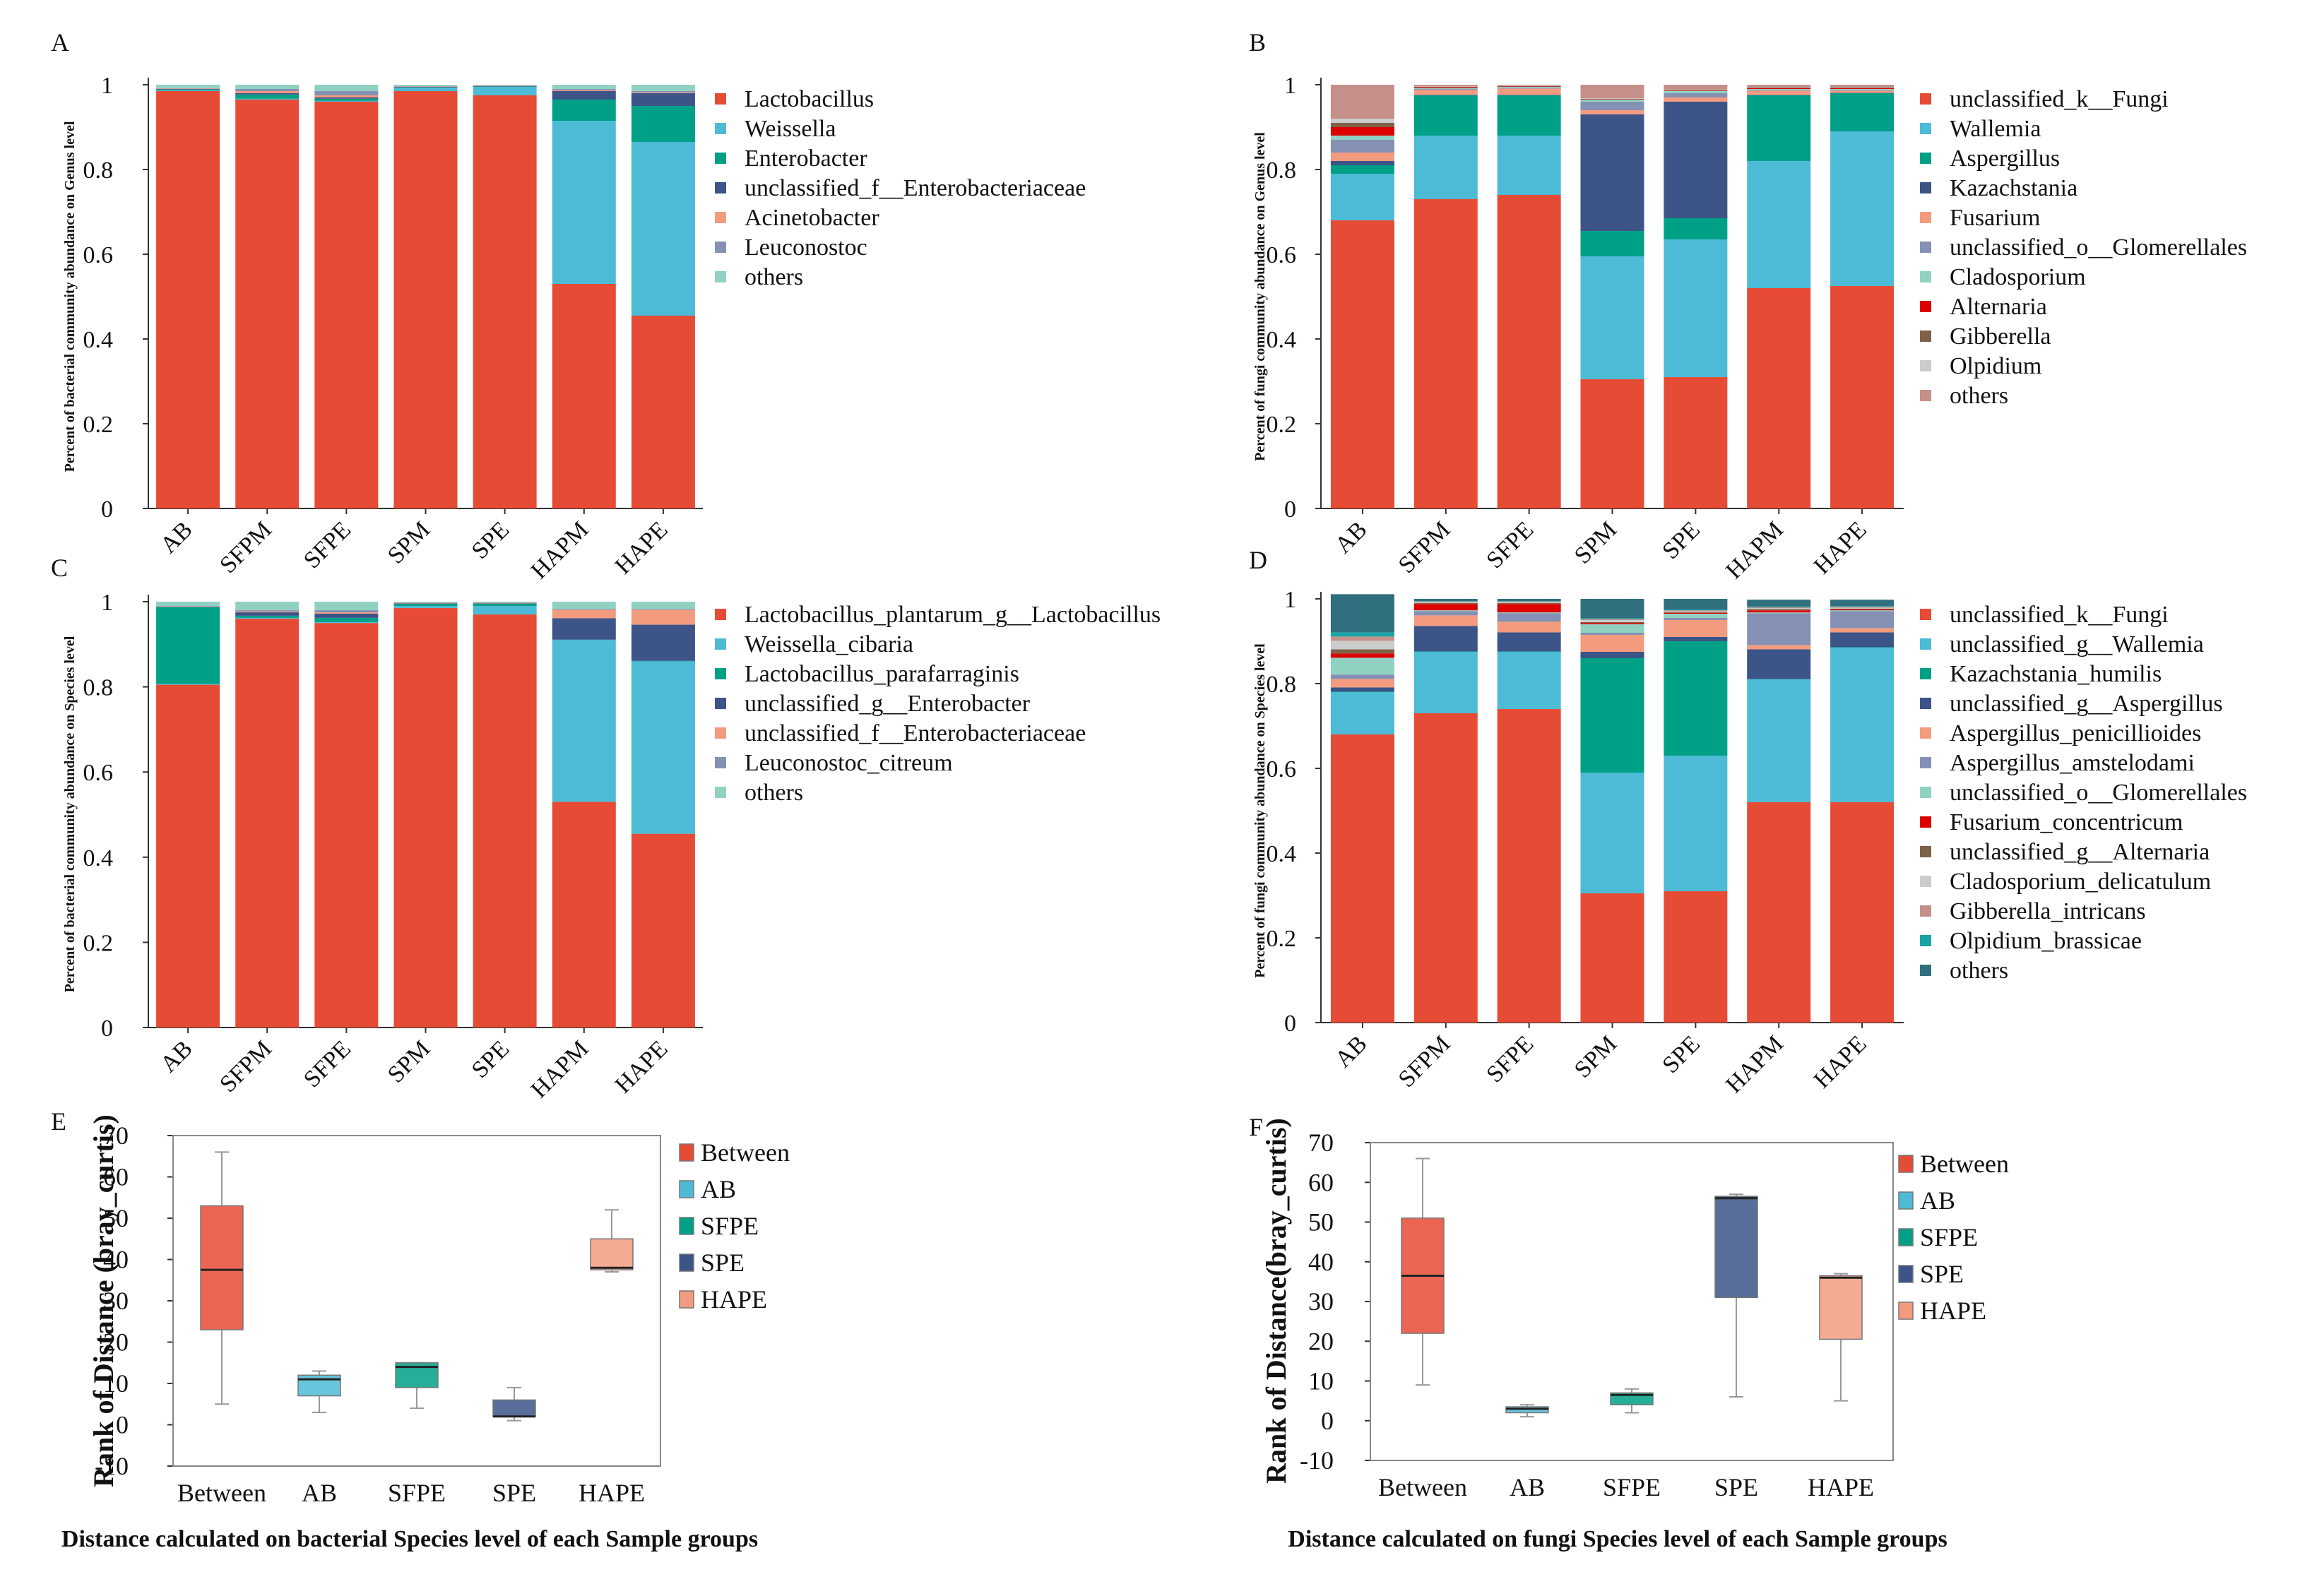 This screenshot has width=2324, height=1572. Describe the element at coordinates (116, 1342) in the screenshot. I see `y-tick-label: 20` at that location.